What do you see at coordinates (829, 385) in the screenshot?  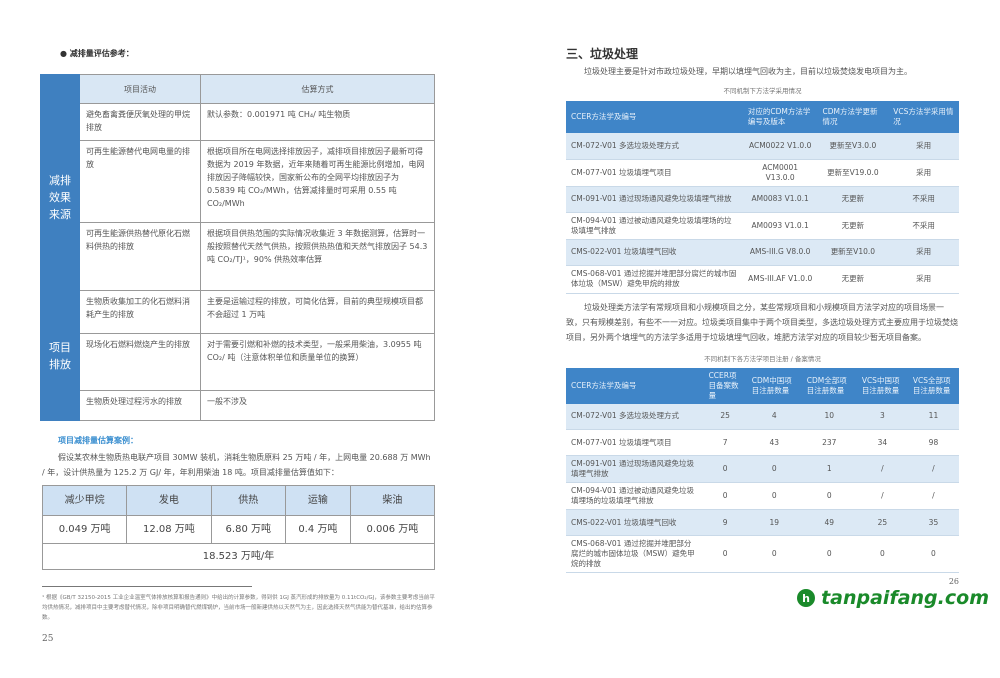 I see `column-header: CDM全部项目注册数量` at bounding box center [829, 385].